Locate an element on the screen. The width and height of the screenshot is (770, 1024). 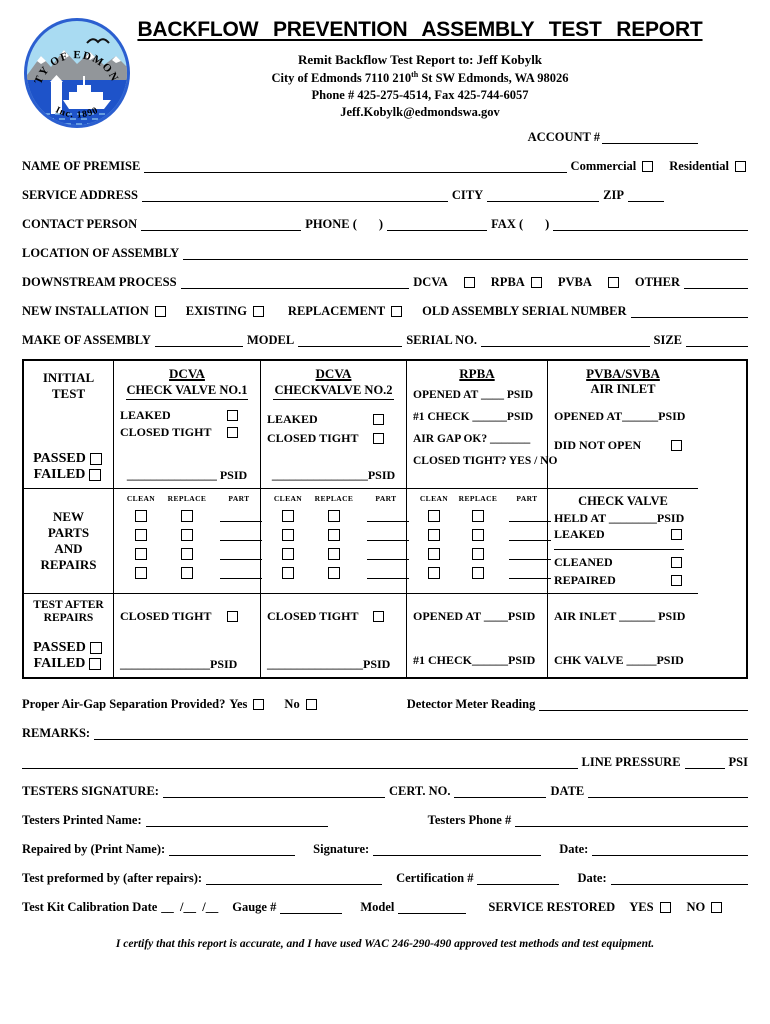
dcva2-psid-blank: ________________PSID is located at coordinates (333, 475).